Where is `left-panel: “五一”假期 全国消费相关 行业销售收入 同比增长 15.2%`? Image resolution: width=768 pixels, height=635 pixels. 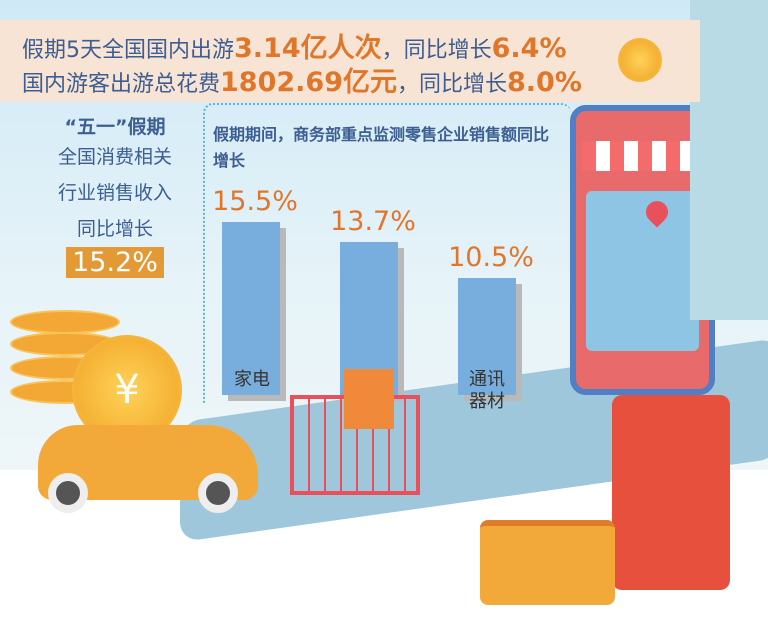 left-panel: “五一”假期 全国消费相关 行业销售收入 同比增长 15.2% is located at coordinates (100, 195).